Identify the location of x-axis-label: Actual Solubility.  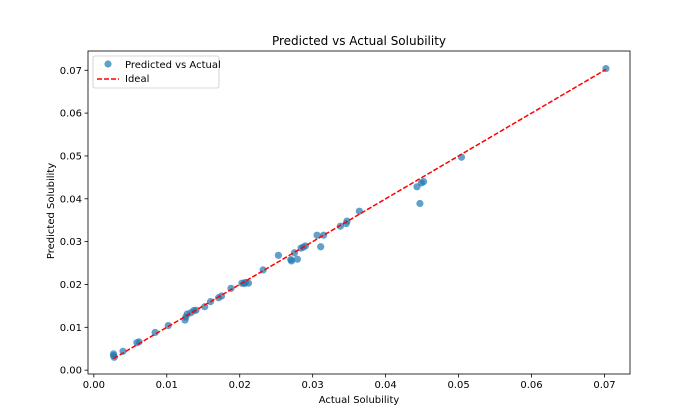
(359, 400).